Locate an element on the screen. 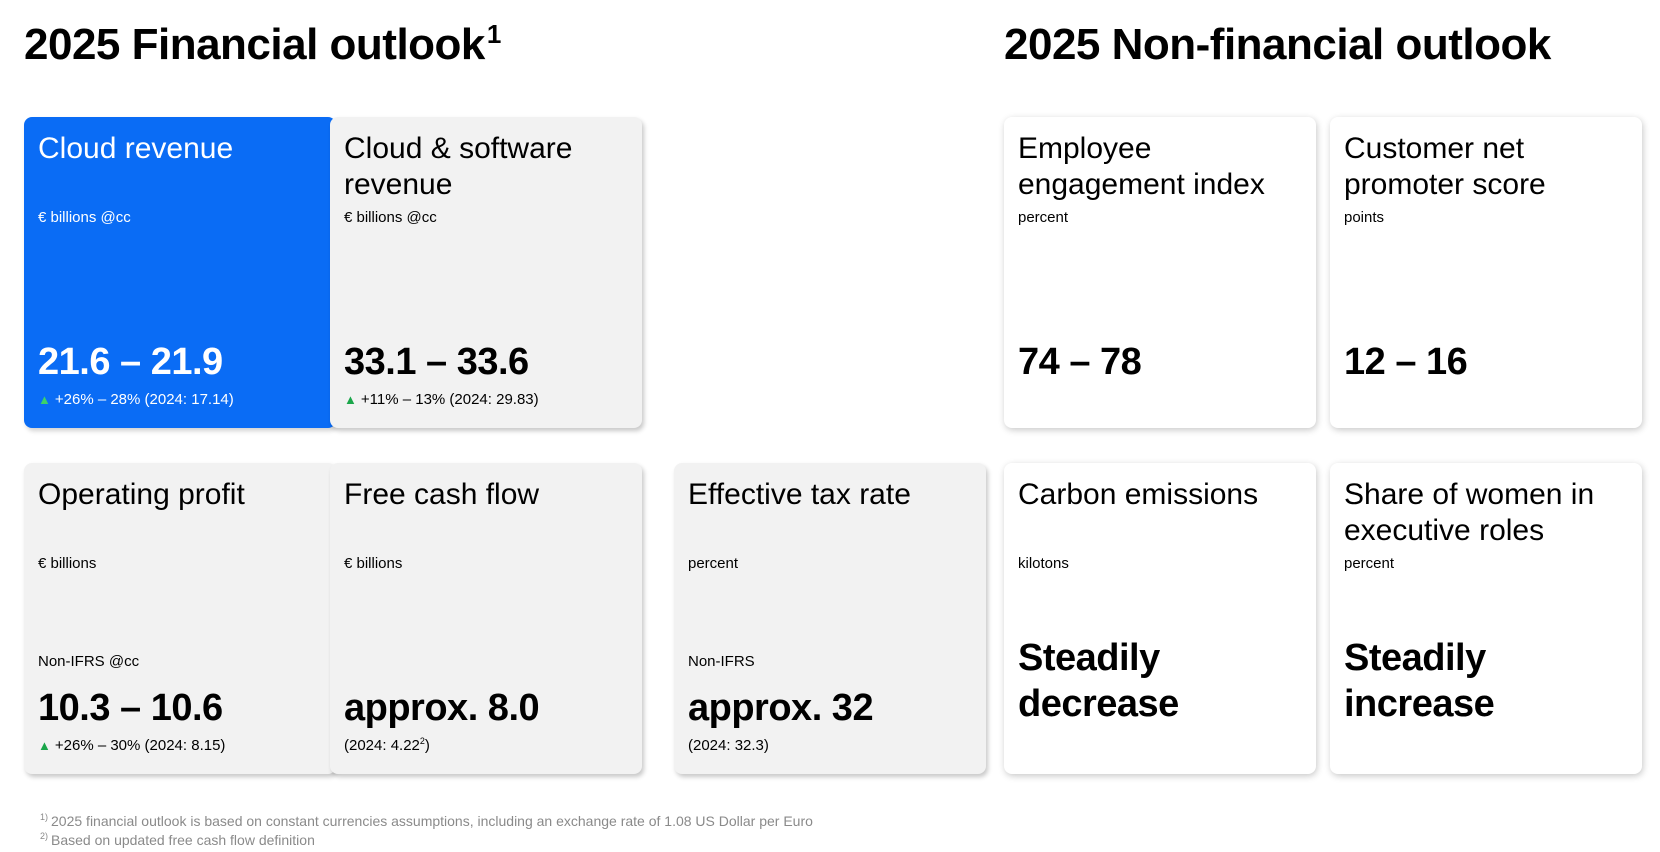  card-note: (2024: 32.3) is located at coordinates (728, 745).